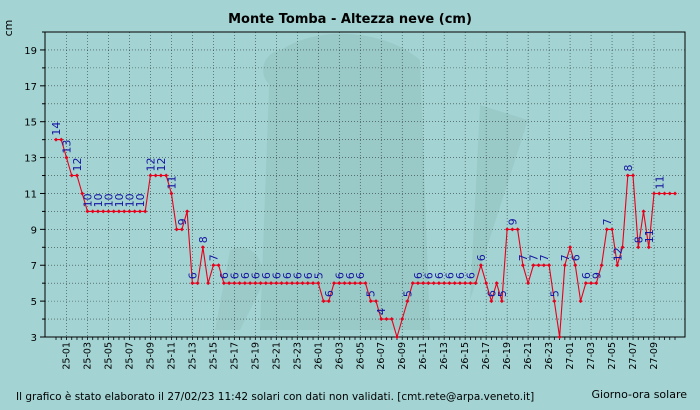 This screenshot has width=700, height=410. Describe the element at coordinates (108, 356) in the screenshot. I see `x-tick-label: 25-05` at that location.